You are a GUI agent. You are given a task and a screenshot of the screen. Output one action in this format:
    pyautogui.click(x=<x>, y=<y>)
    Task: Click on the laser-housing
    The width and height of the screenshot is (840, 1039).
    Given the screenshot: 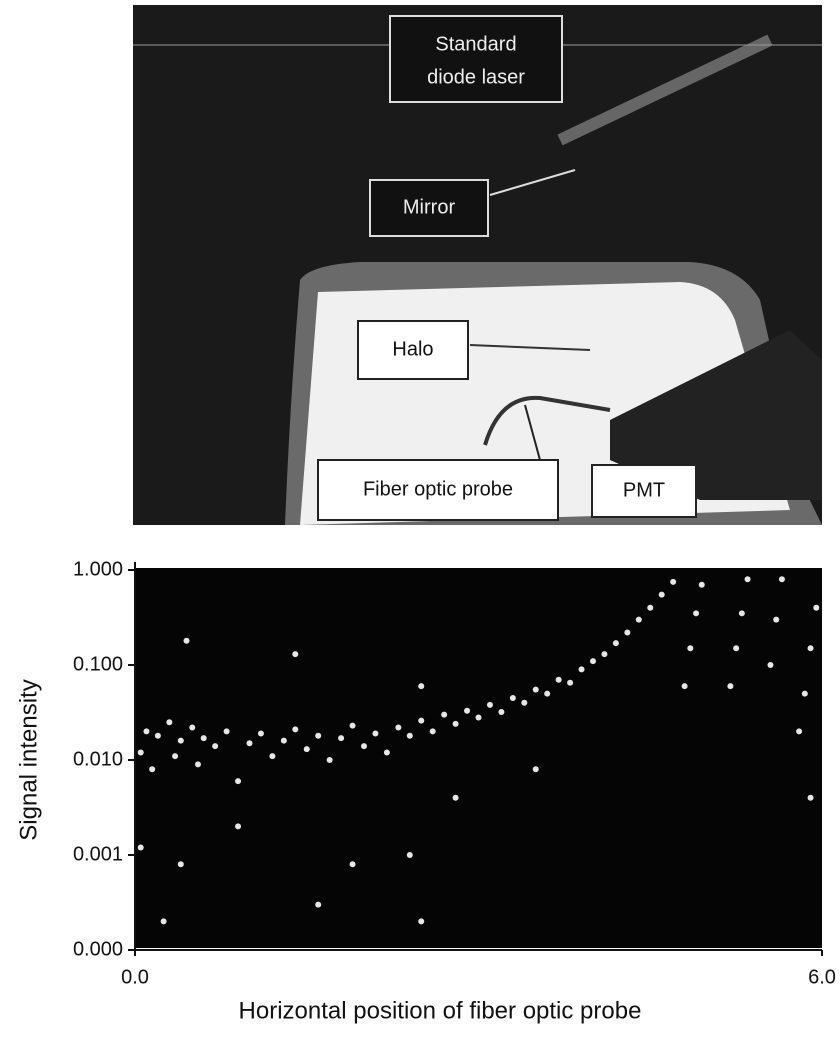 What is the action you would take?
    pyautogui.click(x=665, y=90)
    